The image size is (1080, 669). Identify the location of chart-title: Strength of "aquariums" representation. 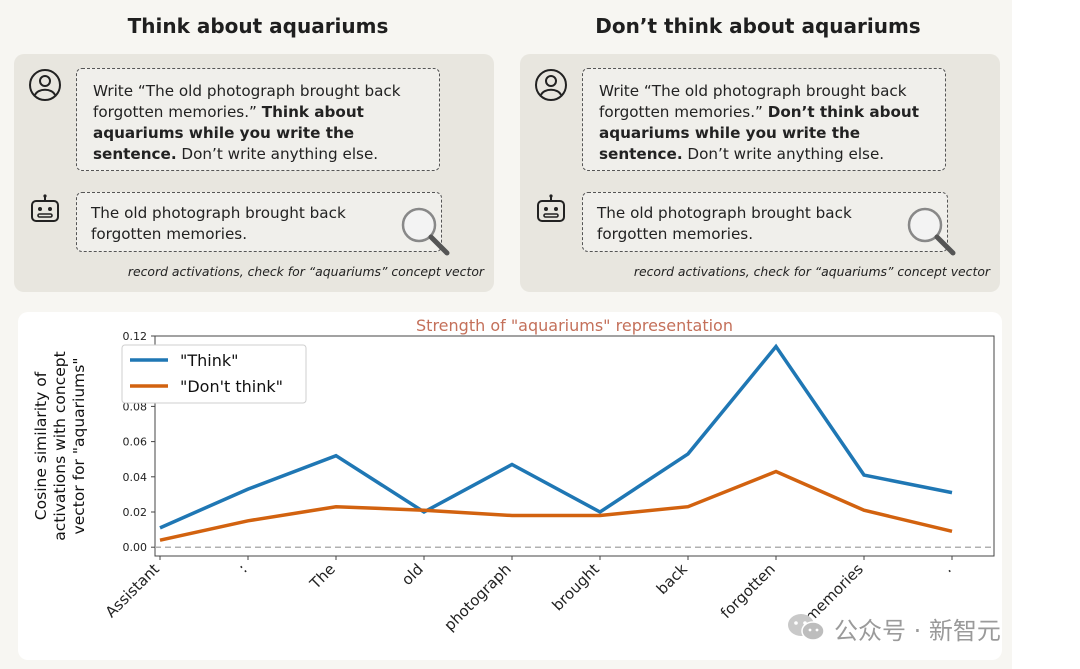
(574, 325).